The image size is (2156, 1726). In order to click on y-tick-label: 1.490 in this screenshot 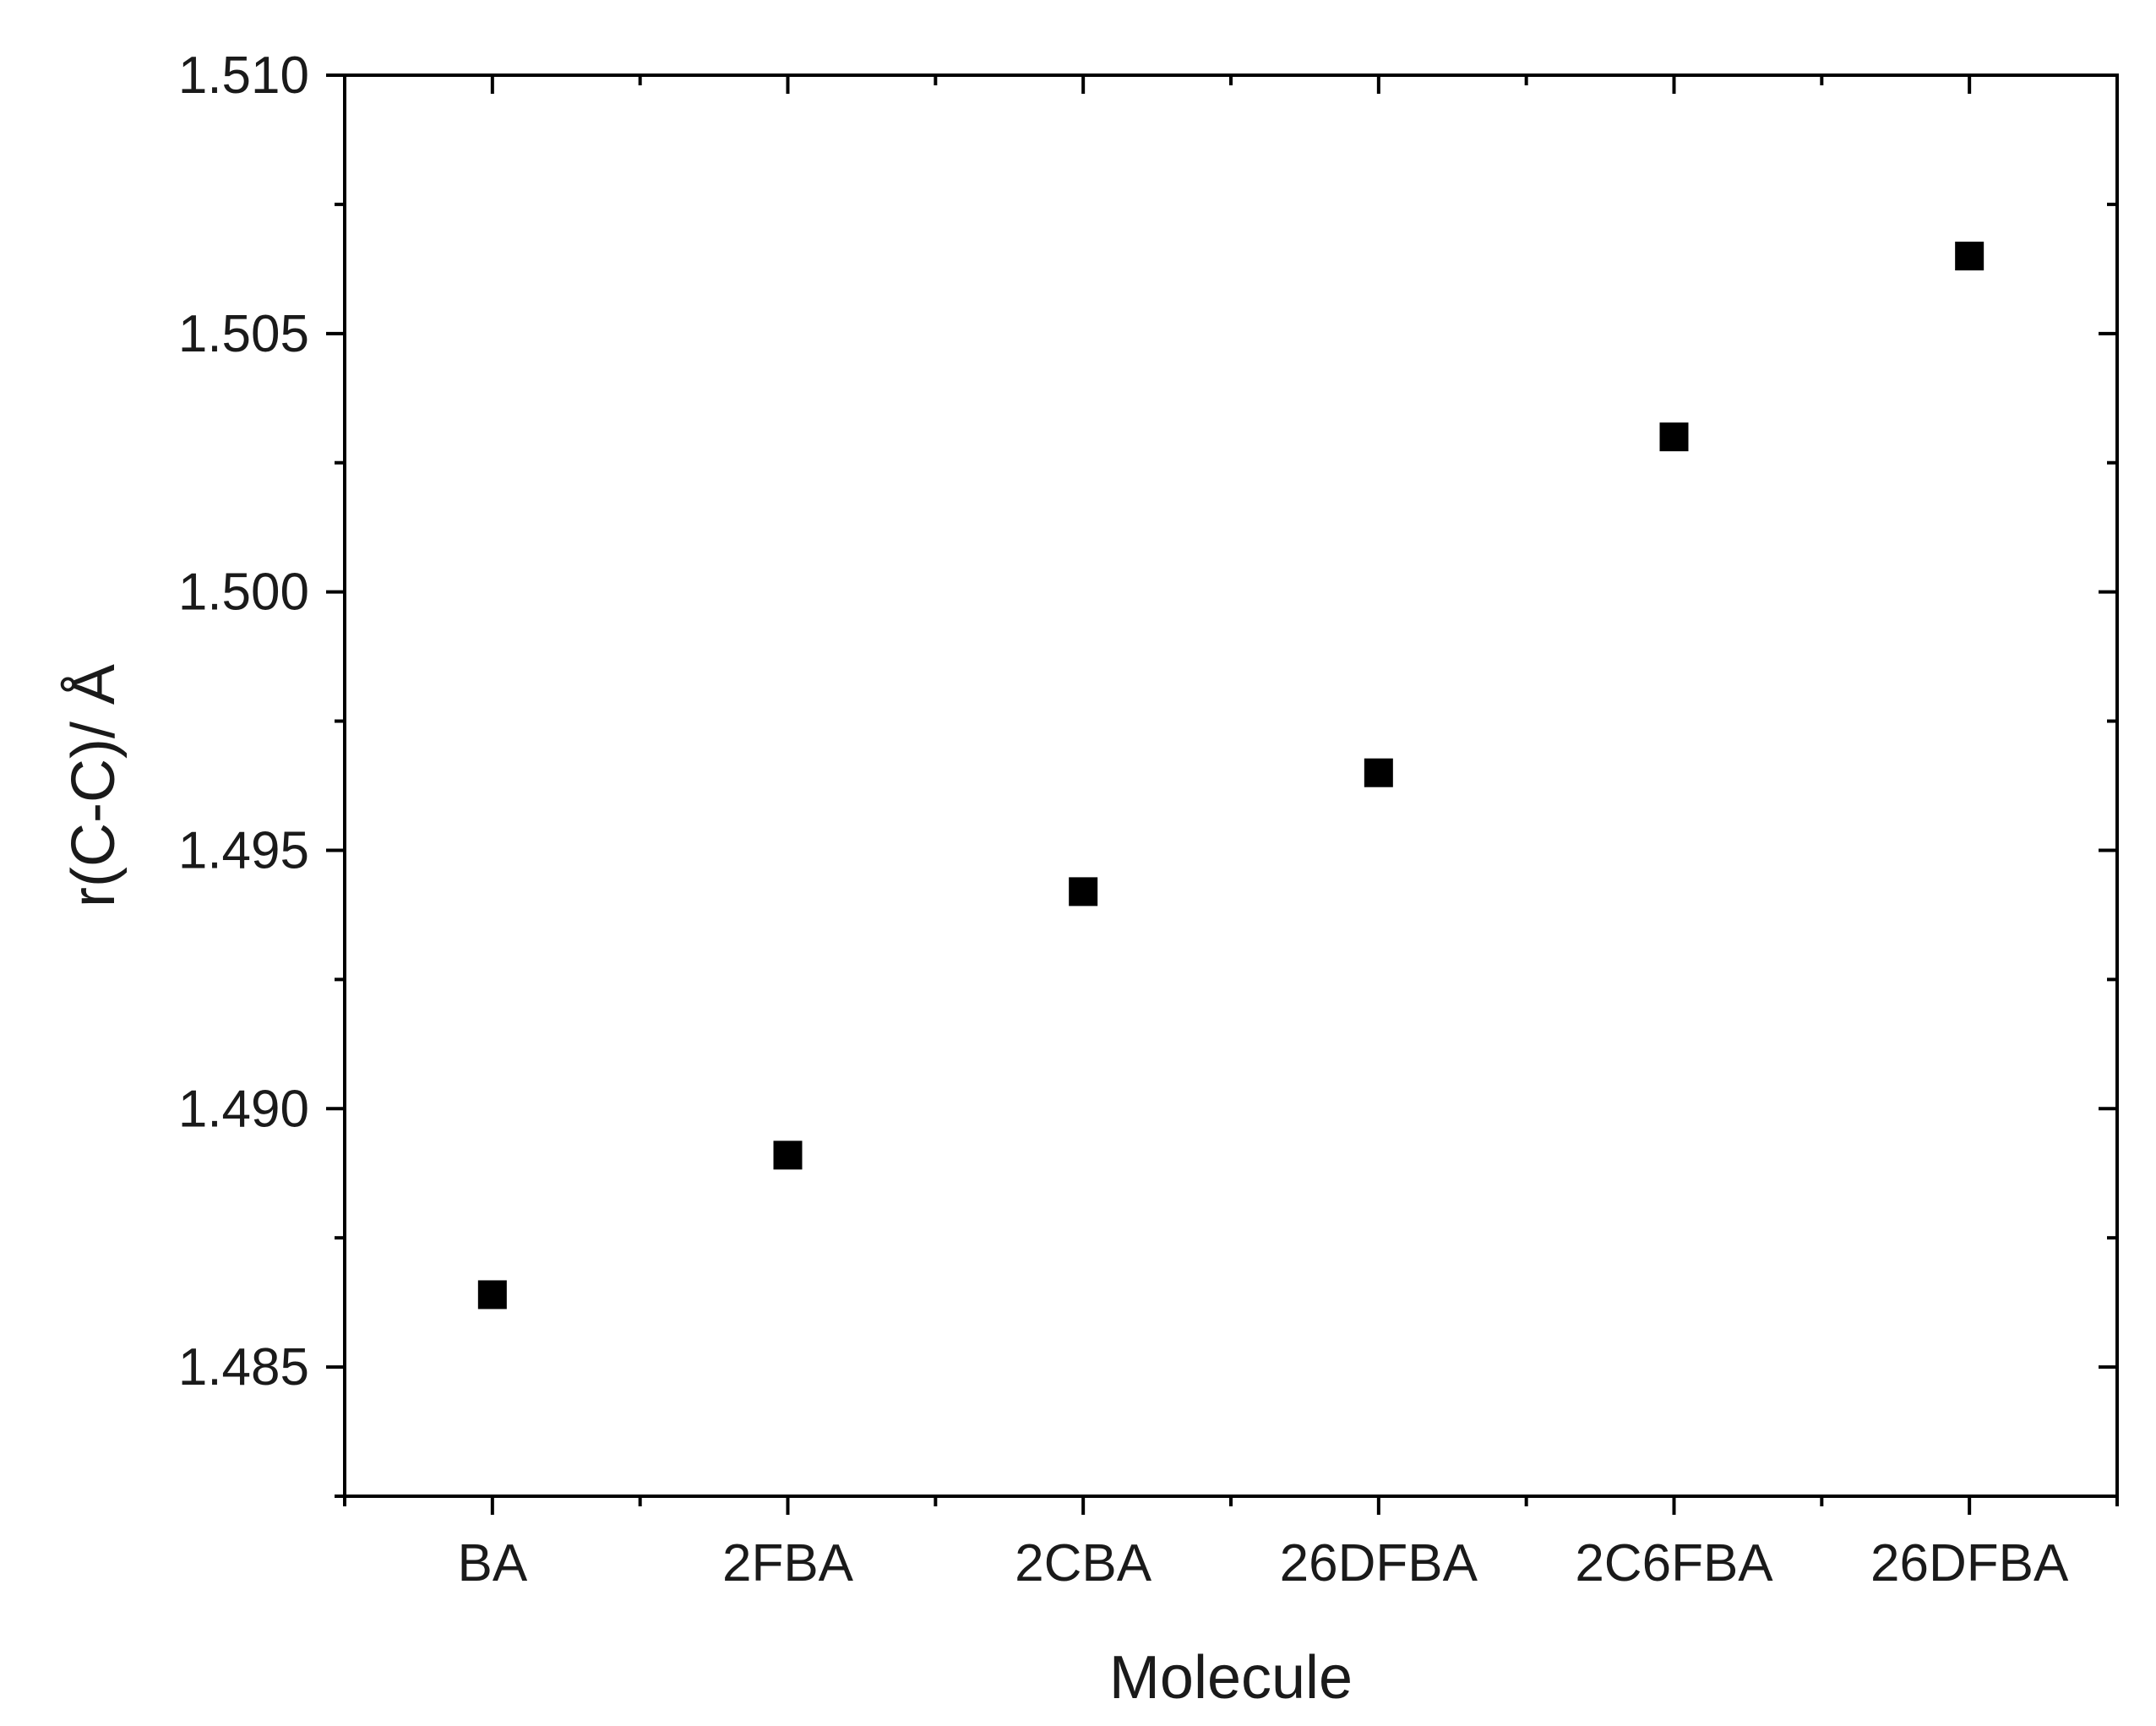, I will do `click(243, 1109)`.